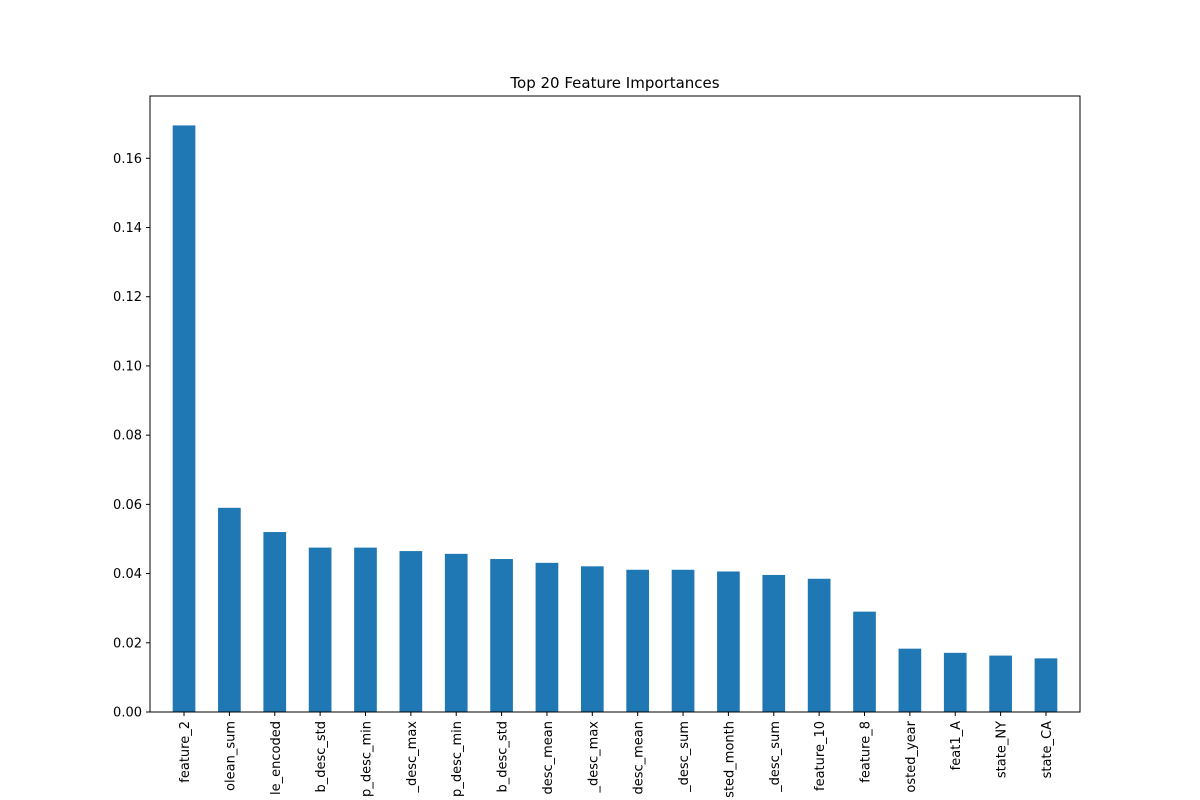 This screenshot has height=800, width=1200. I want to click on y-tick-label-8: 0.16, so click(127, 159).